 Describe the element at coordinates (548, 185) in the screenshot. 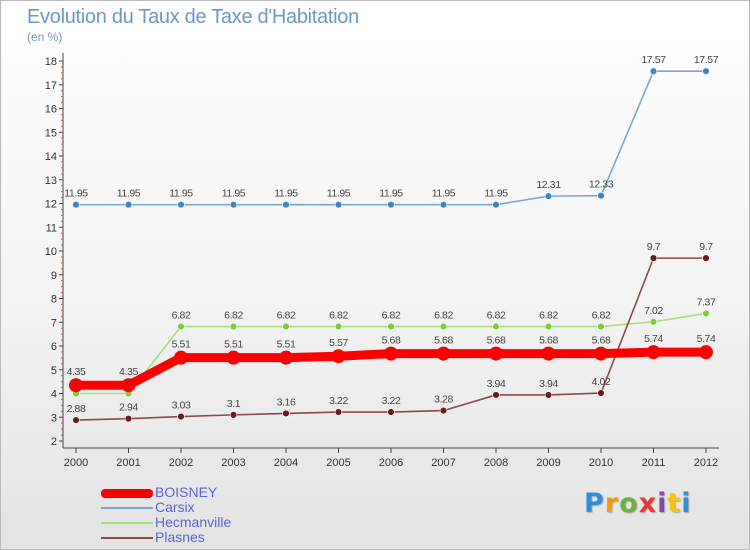

I see `data-label-carsix-2009: 12.31` at that location.